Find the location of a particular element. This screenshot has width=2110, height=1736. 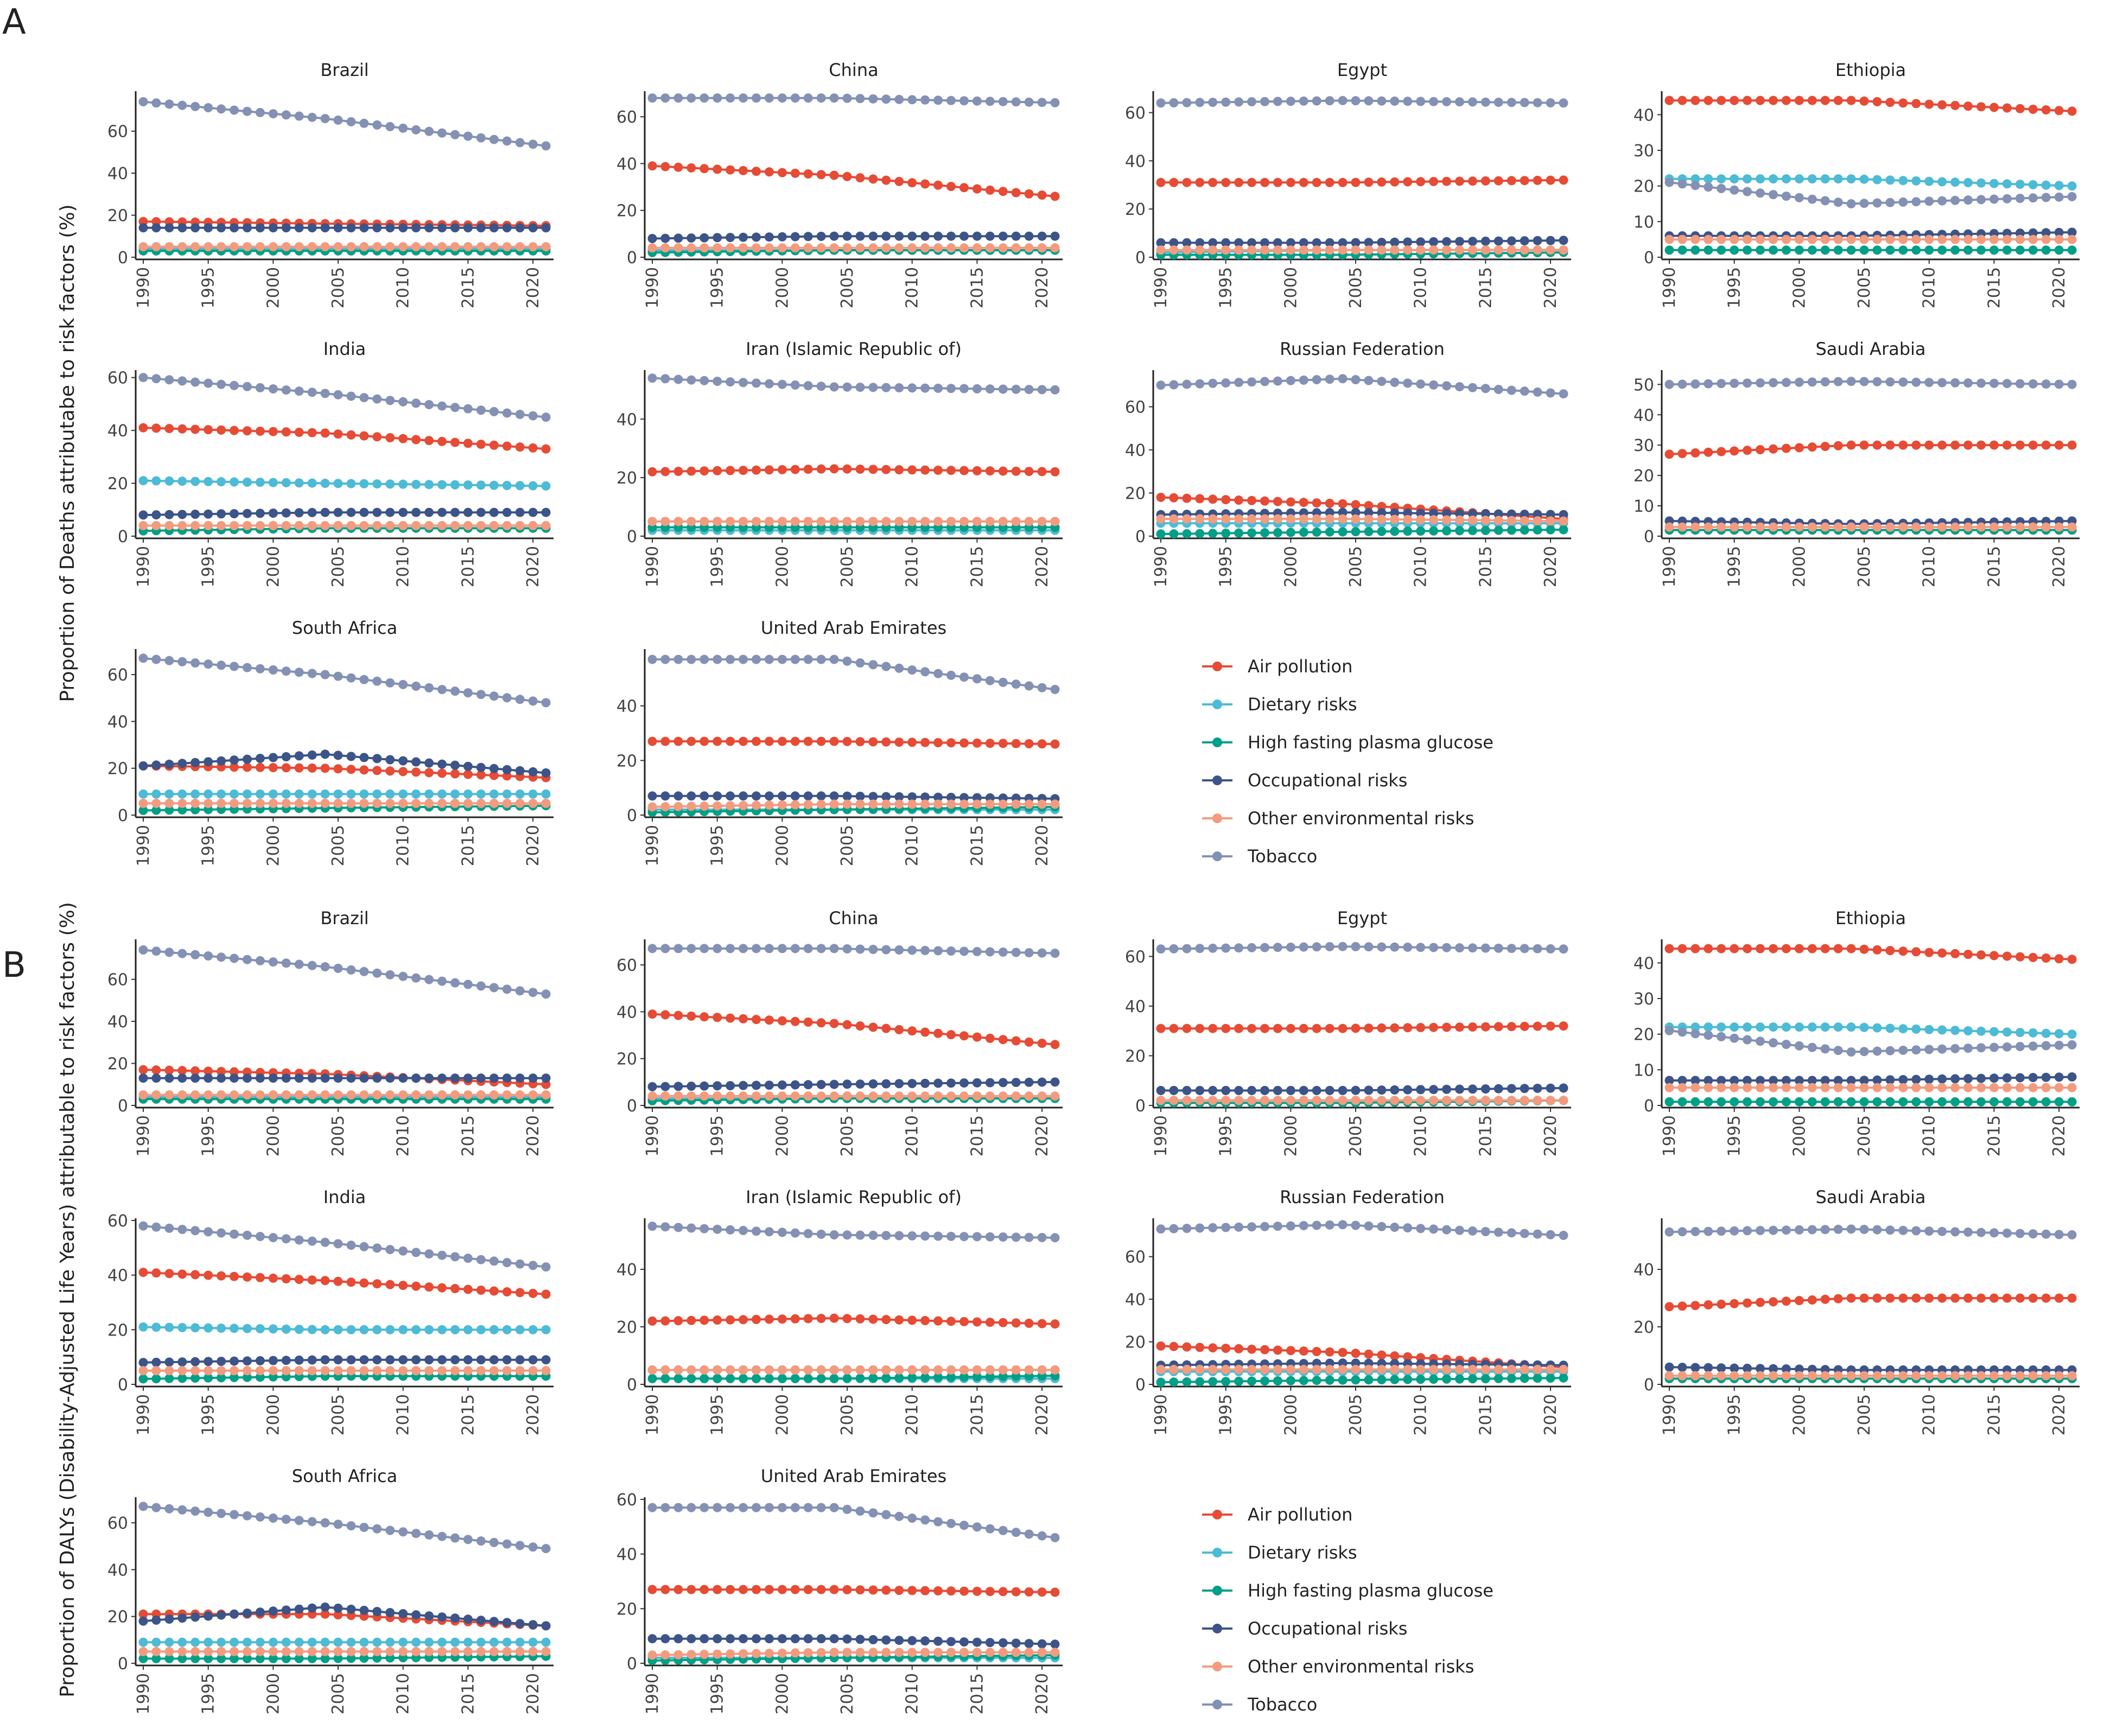

legend-key-point is located at coordinates (1217, 1704).